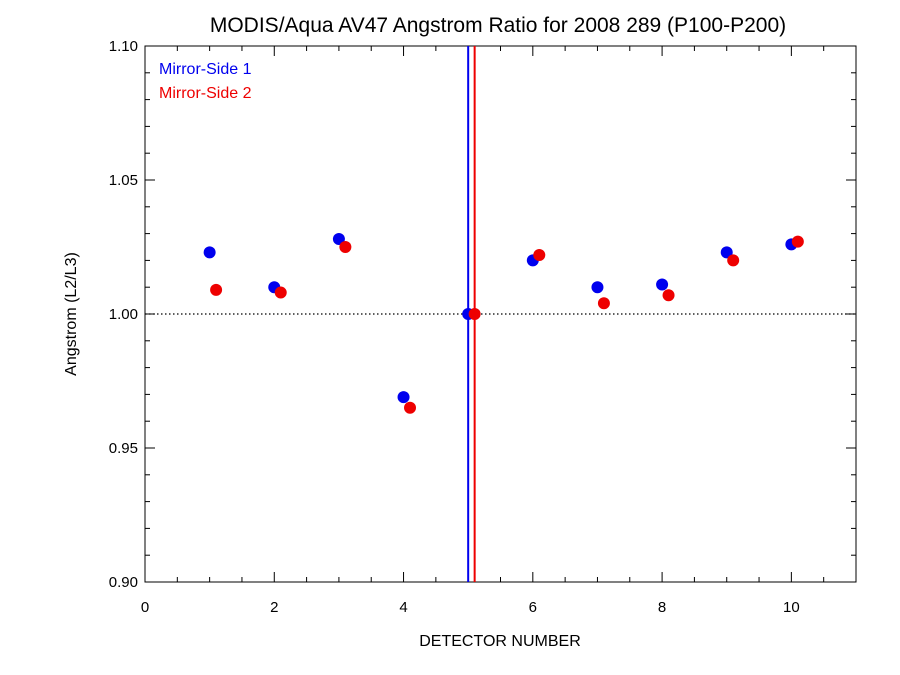 The width and height of the screenshot is (900, 675). Describe the element at coordinates (662, 607) in the screenshot. I see `x-tick-label: 8` at that location.